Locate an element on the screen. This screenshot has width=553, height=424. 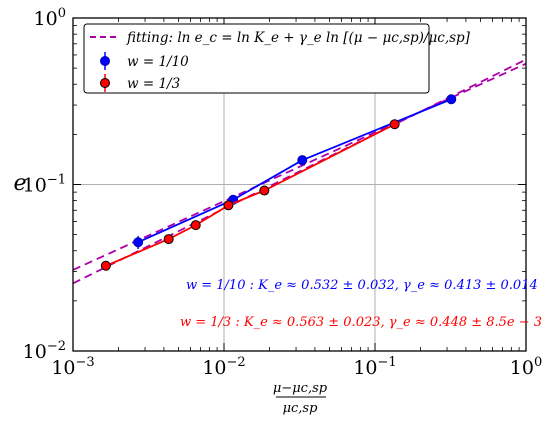
x-tick-label: 10⁻³ is located at coordinates (72, 367).